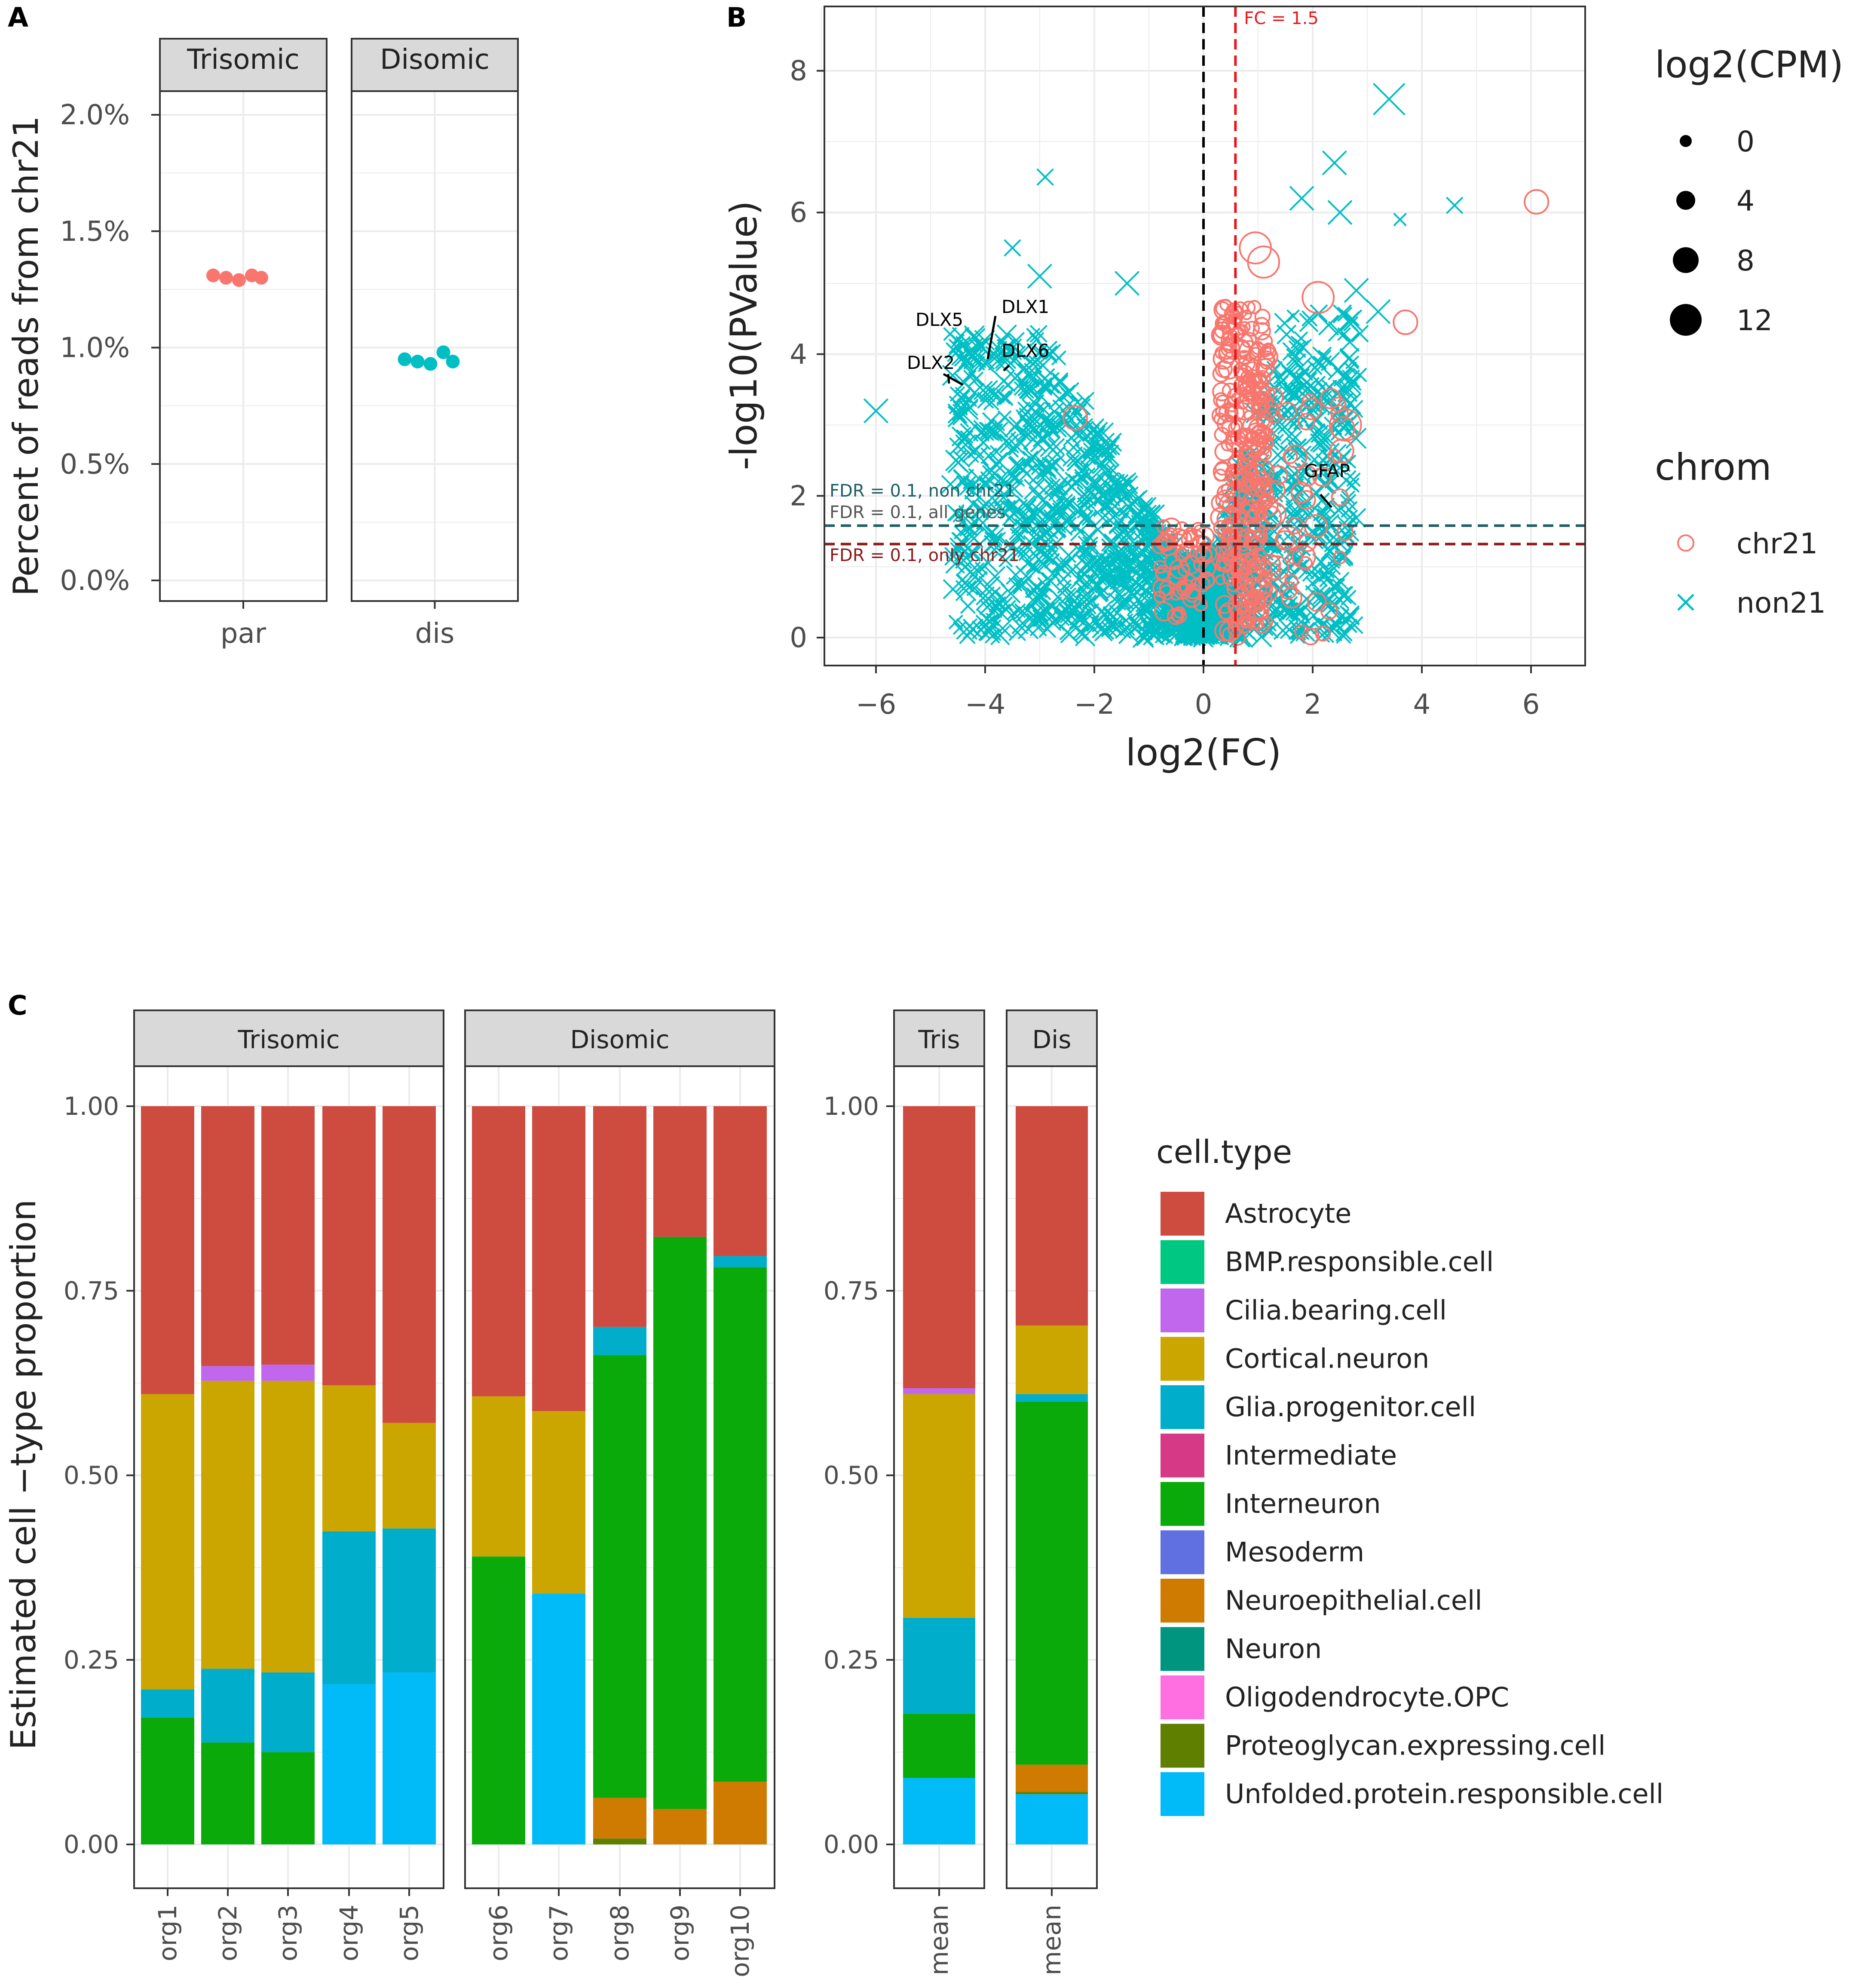  What do you see at coordinates (23, 1475) in the screenshot?
I see `y-axis-title: Estimated cell −type proportion` at bounding box center [23, 1475].